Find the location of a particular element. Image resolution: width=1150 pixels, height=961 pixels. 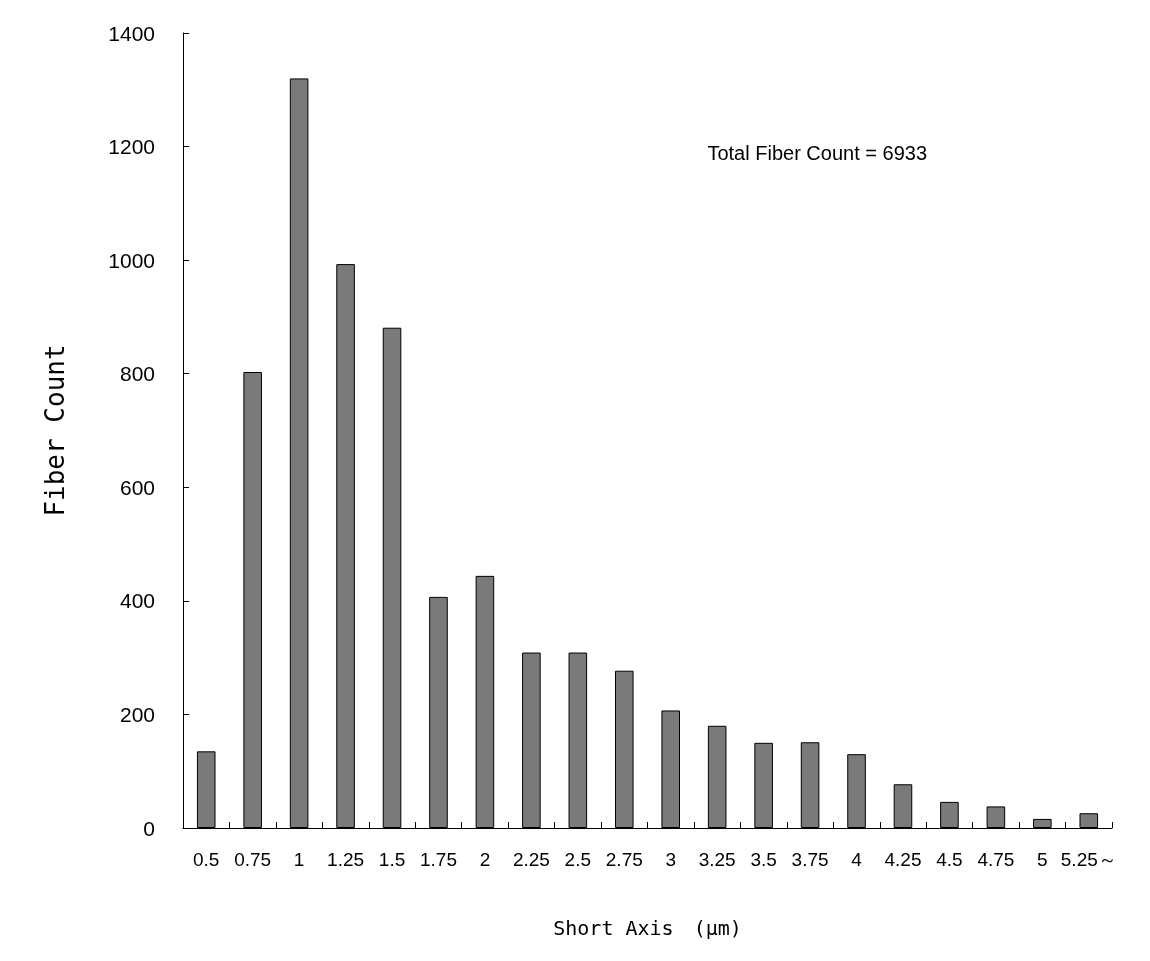

y-axis-title: Fiber Count is located at coordinates (55, 430).